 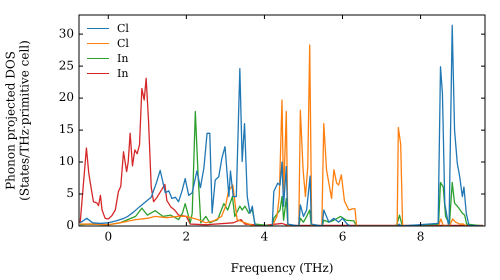 What do you see at coordinates (66, 33) in the screenshot?
I see `y-tick-label: 30` at bounding box center [66, 33].